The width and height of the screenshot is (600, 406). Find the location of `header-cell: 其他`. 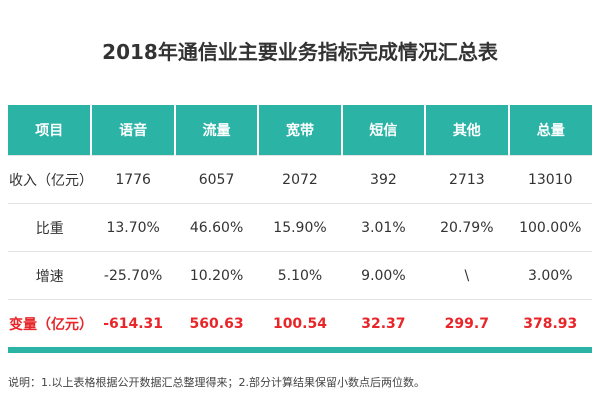

header-cell: 其他 is located at coordinates (466, 130).